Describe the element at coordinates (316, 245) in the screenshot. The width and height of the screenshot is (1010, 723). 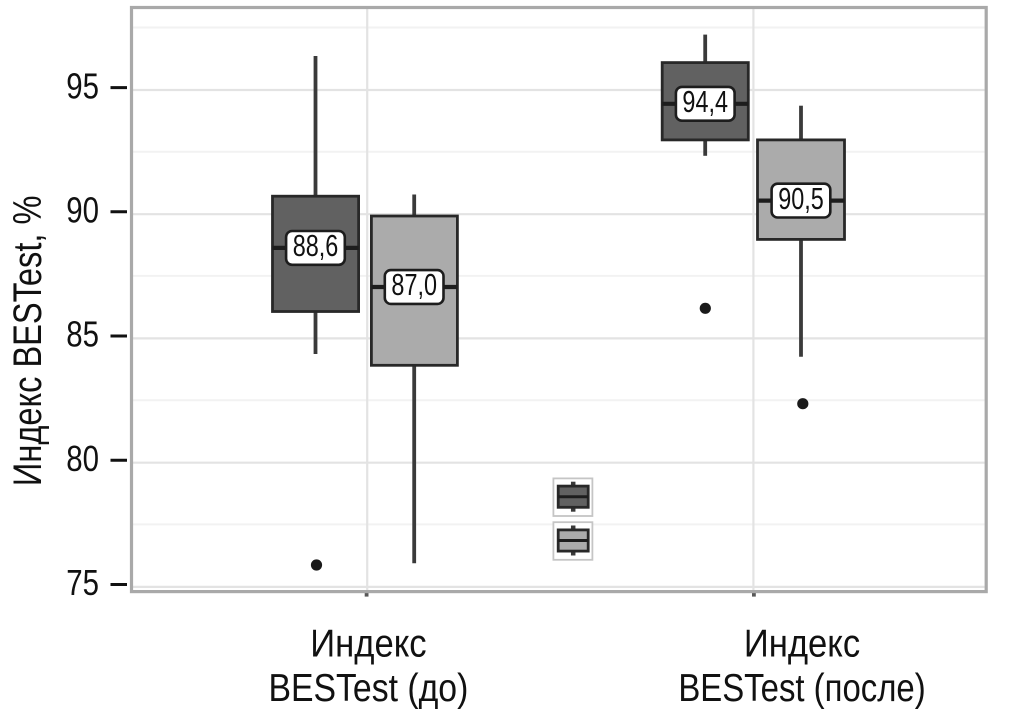
I see `svg-text: 88,6` at that location.